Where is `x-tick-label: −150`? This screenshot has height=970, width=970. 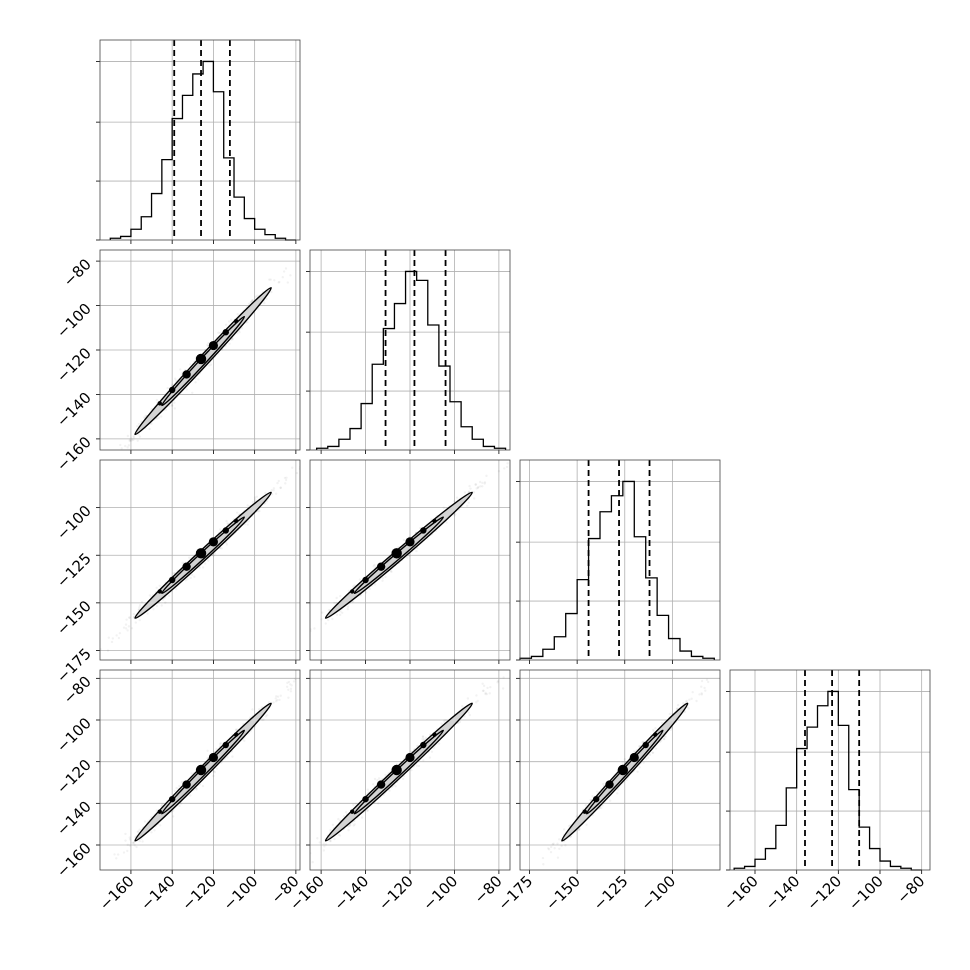 x-tick-label: −150 is located at coordinates (563, 893).